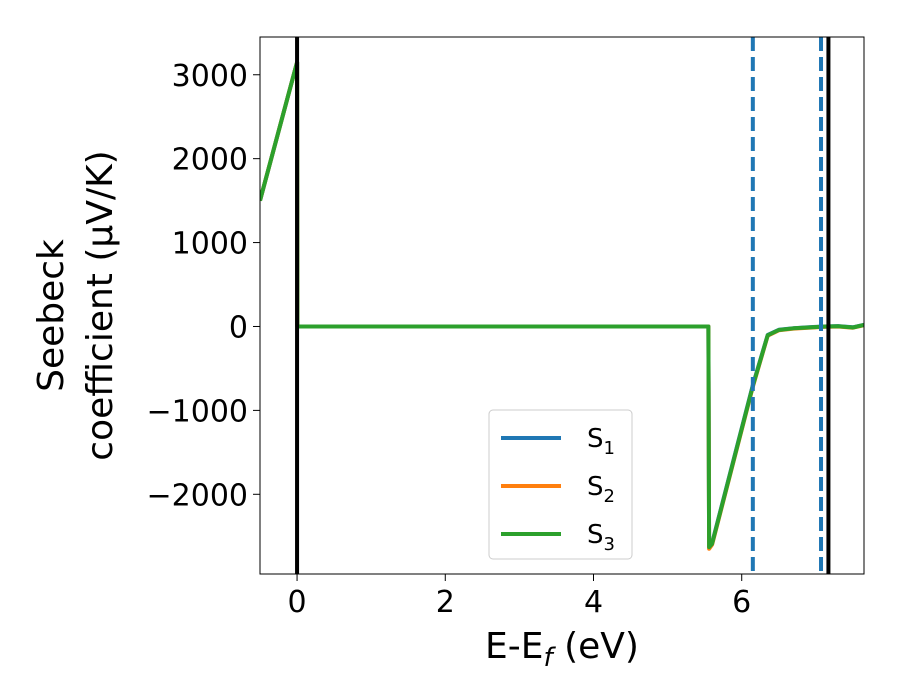 This screenshot has width=900, height=700. What do you see at coordinates (445, 602) in the screenshot?
I see `x-tick-label: 2` at bounding box center [445, 602].